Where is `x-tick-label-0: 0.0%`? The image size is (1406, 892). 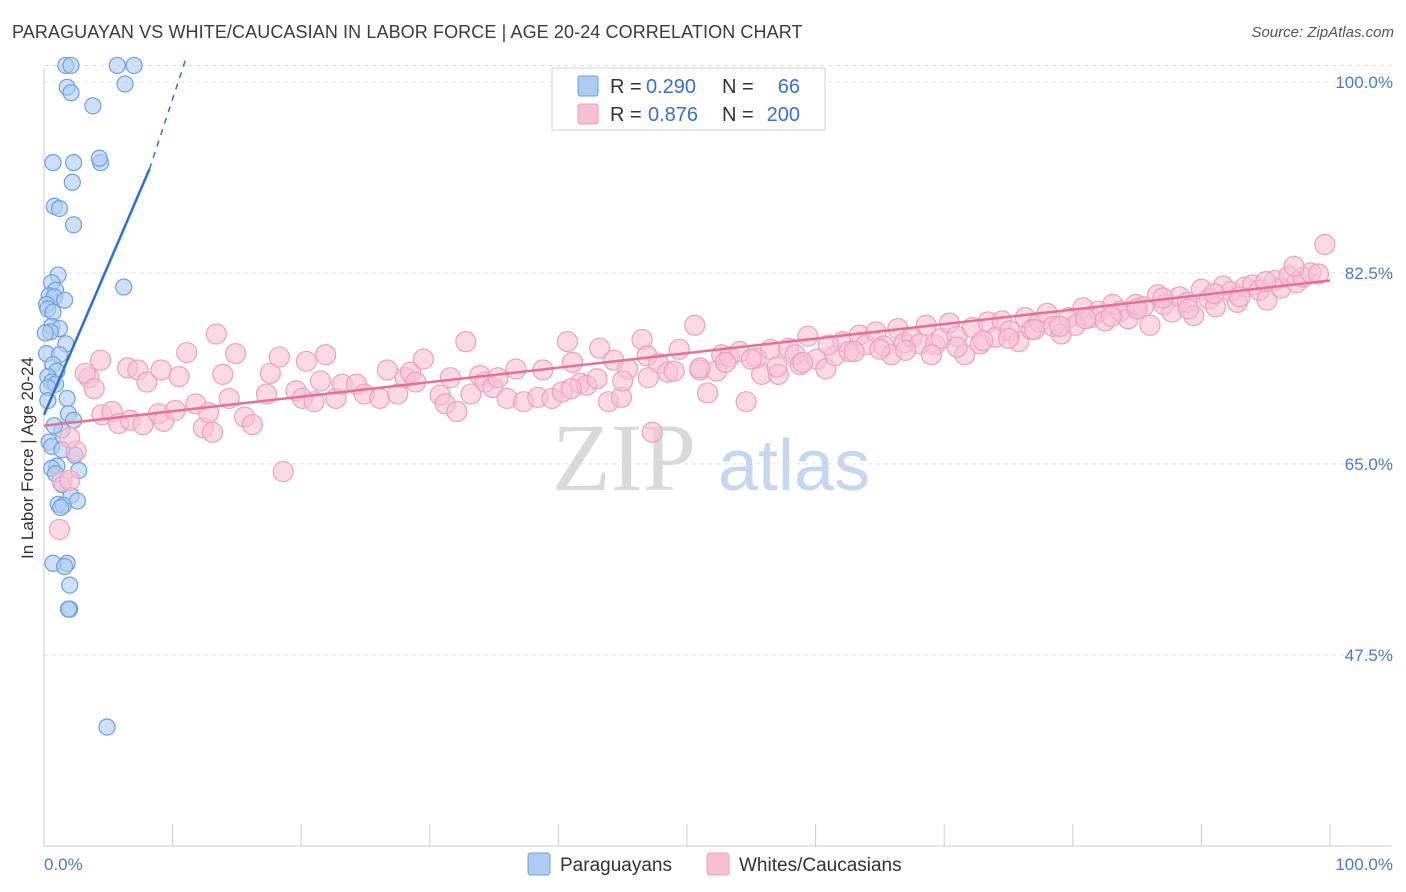
x-tick-label-0: 0.0% is located at coordinates (63, 864).